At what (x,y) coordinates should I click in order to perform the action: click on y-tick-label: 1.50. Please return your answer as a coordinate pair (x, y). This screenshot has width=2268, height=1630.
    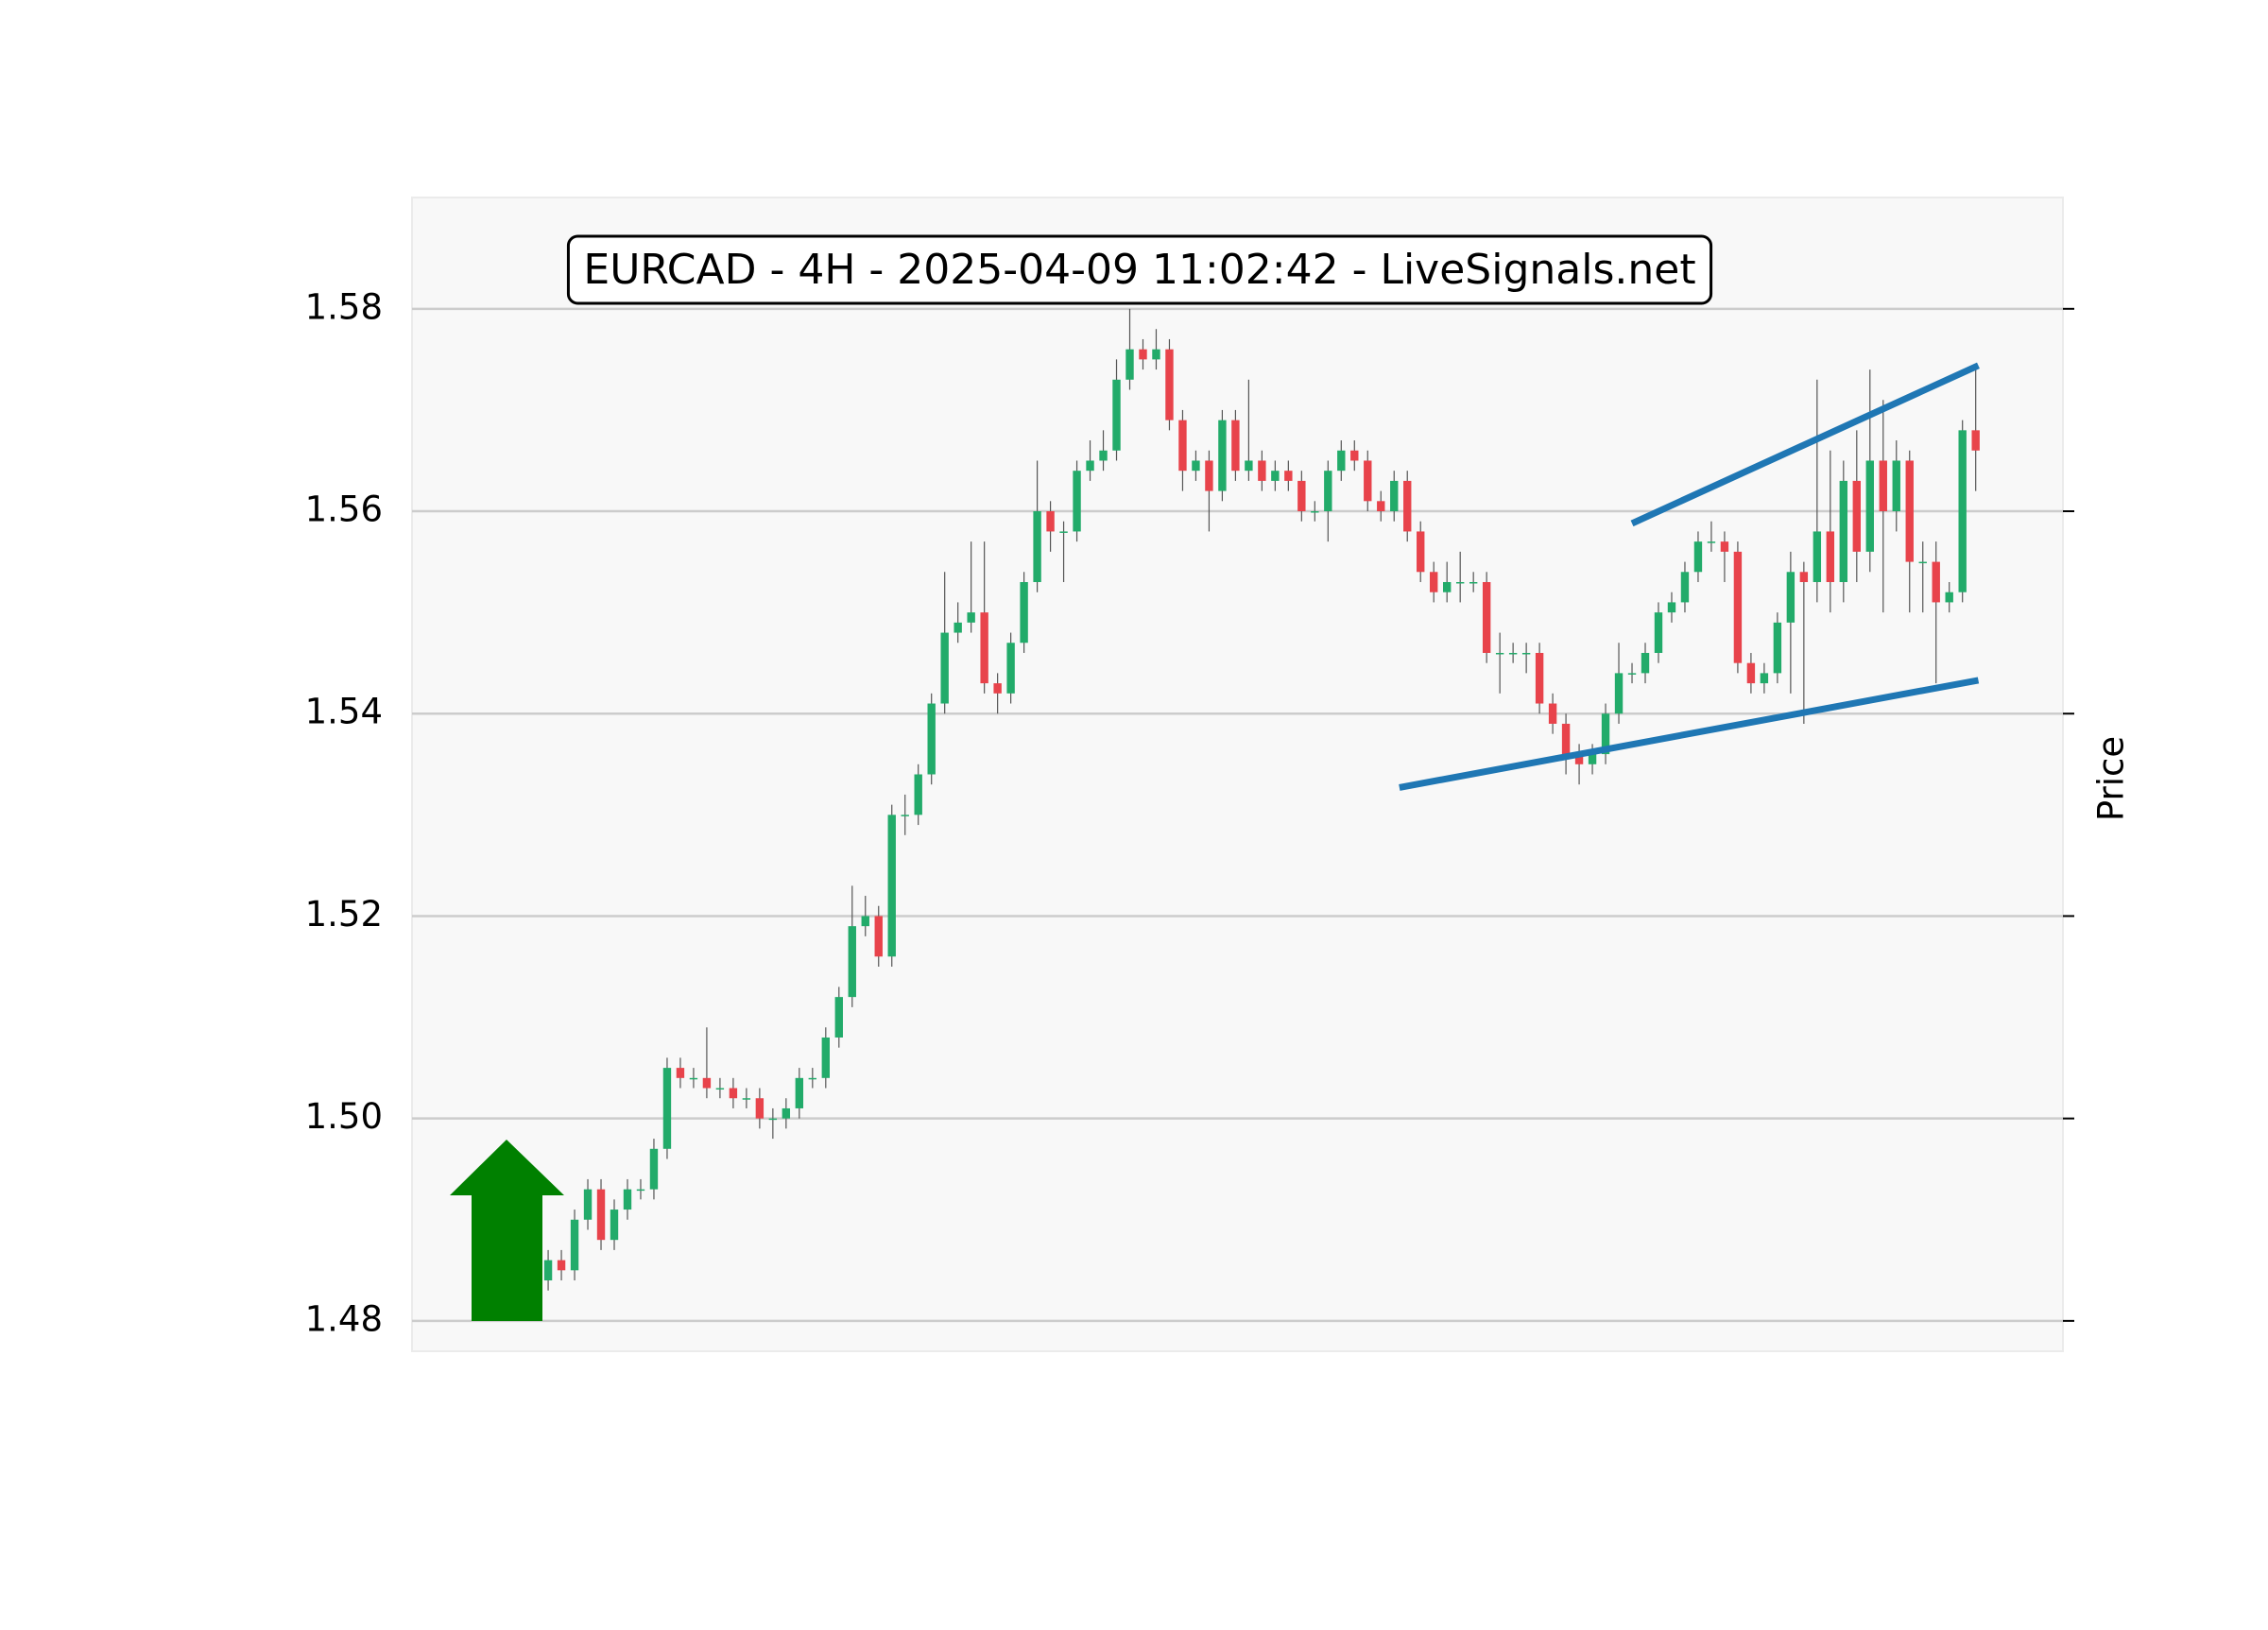
    Looking at the image, I should click on (344, 1116).